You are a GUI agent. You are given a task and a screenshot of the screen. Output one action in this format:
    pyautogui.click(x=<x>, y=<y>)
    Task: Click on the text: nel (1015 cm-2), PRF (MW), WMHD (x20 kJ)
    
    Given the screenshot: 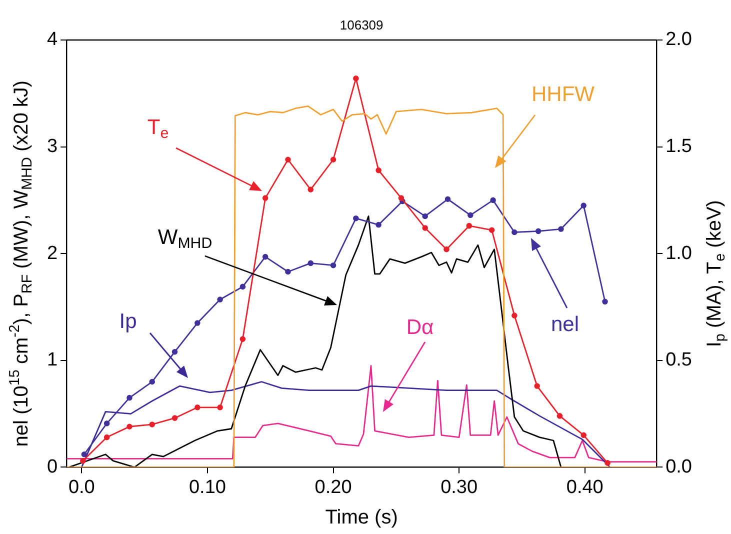 What is the action you would take?
    pyautogui.click(x=21, y=263)
    